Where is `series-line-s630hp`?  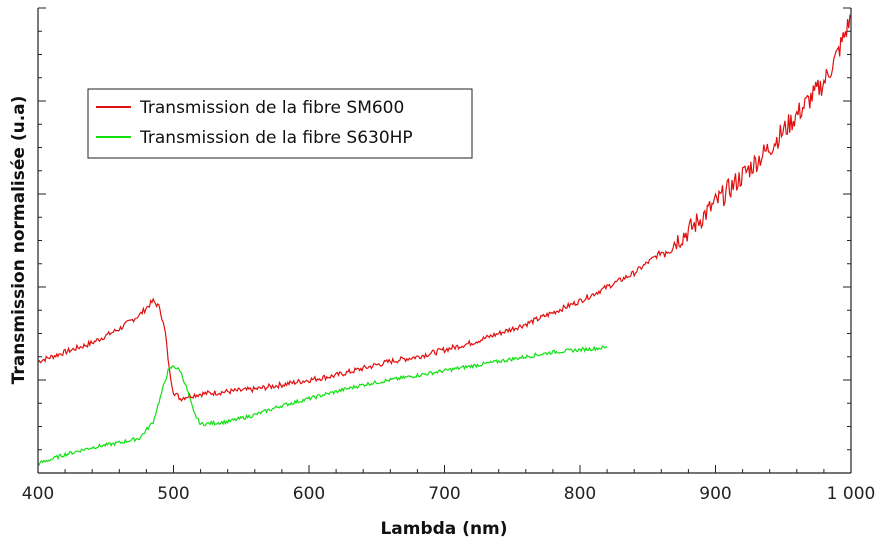 series-line-s630hp is located at coordinates (322, 405).